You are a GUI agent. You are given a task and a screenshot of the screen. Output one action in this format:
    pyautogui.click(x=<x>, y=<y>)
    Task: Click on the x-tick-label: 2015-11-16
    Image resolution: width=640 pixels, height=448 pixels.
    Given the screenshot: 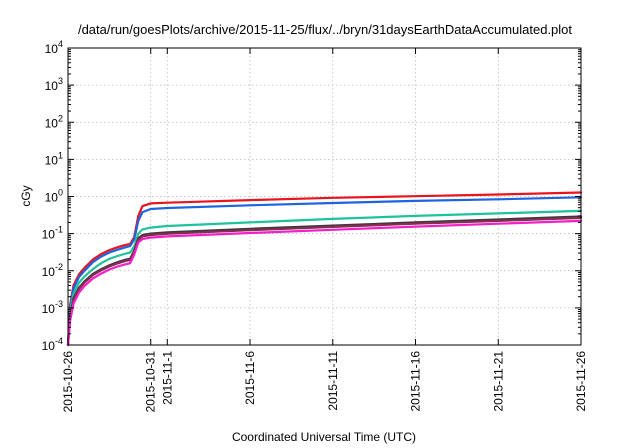 What is the action you would take?
    pyautogui.click(x=416, y=381)
    